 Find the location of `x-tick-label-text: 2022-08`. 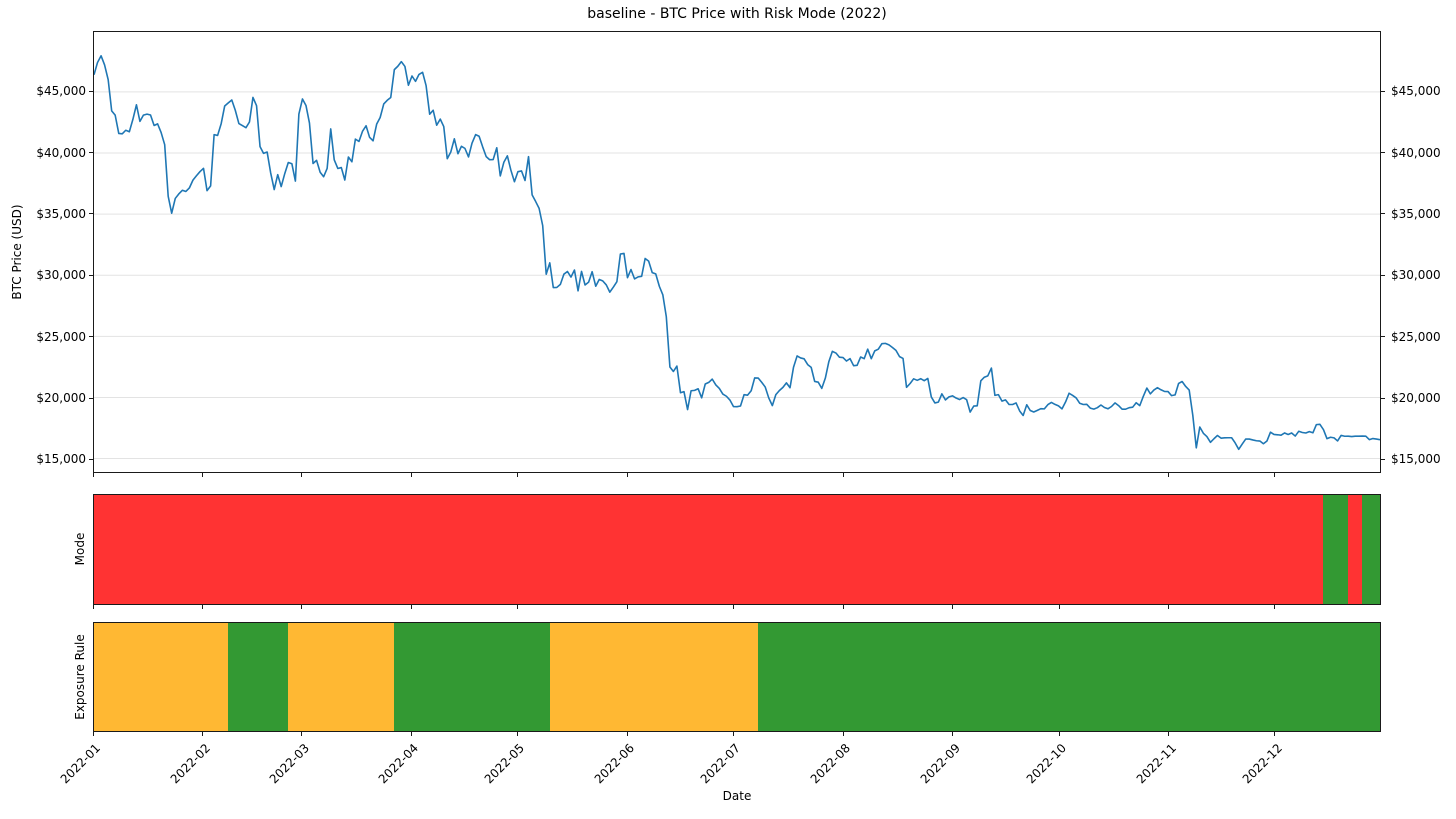

x-tick-label-text: 2022-08 is located at coordinates (830, 764).